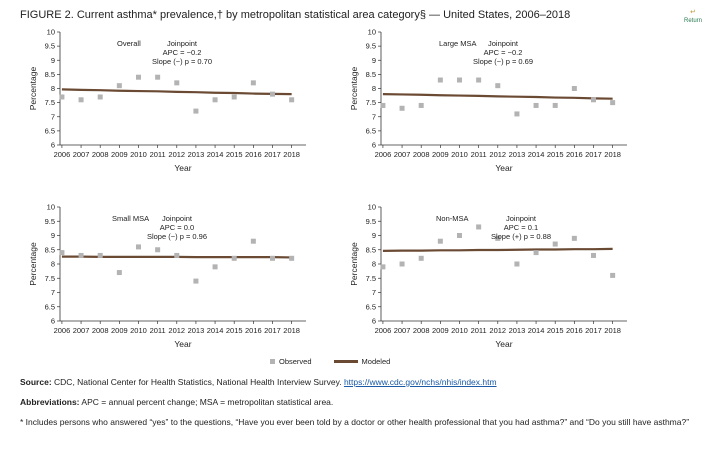 The width and height of the screenshot is (709, 450). What do you see at coordinates (177, 236) in the screenshot?
I see `panel-annotation-line: Slope (−) p = 0.96` at bounding box center [177, 236].